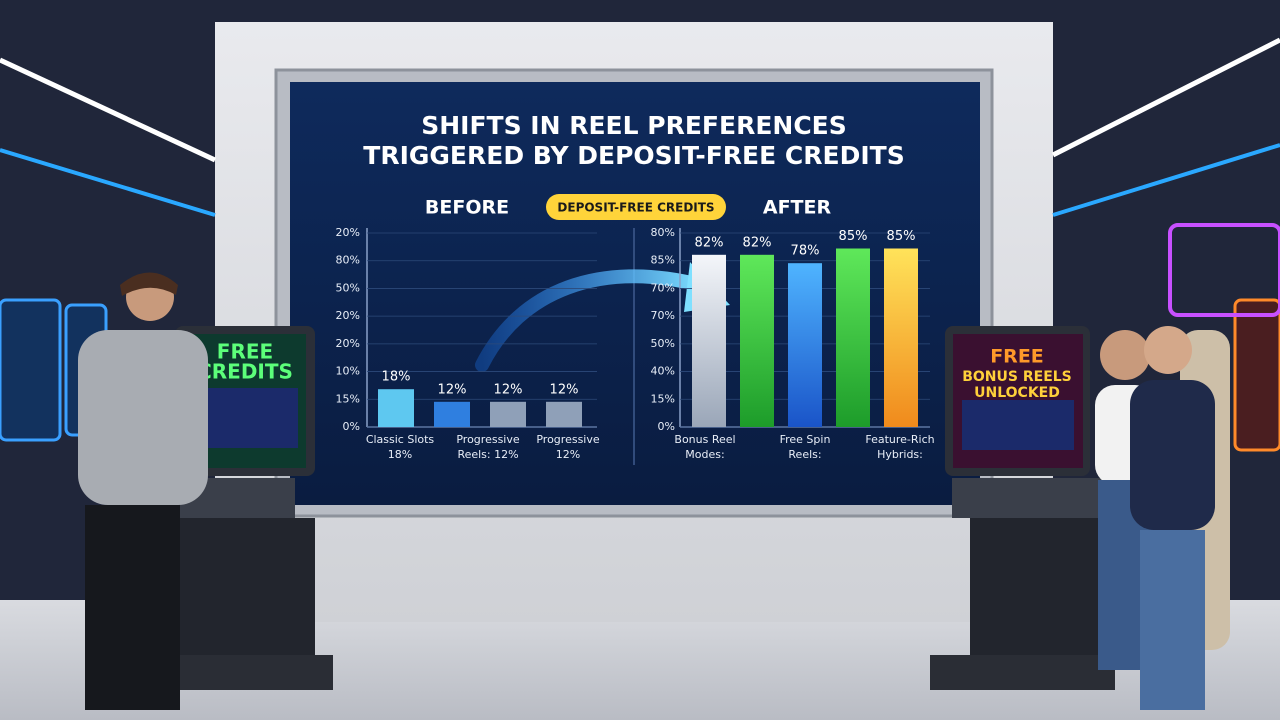 The width and height of the screenshot is (1280, 720). Describe the element at coordinates (1224, 270) in the screenshot. I see `neon-sign` at that location.